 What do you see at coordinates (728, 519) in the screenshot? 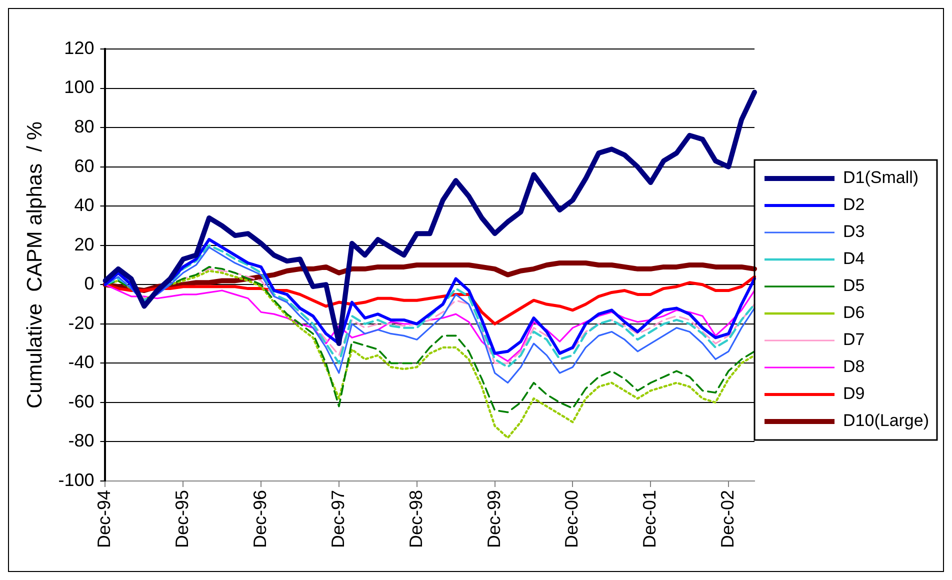
I see `x-tick-label: Dec-02` at bounding box center [728, 519].